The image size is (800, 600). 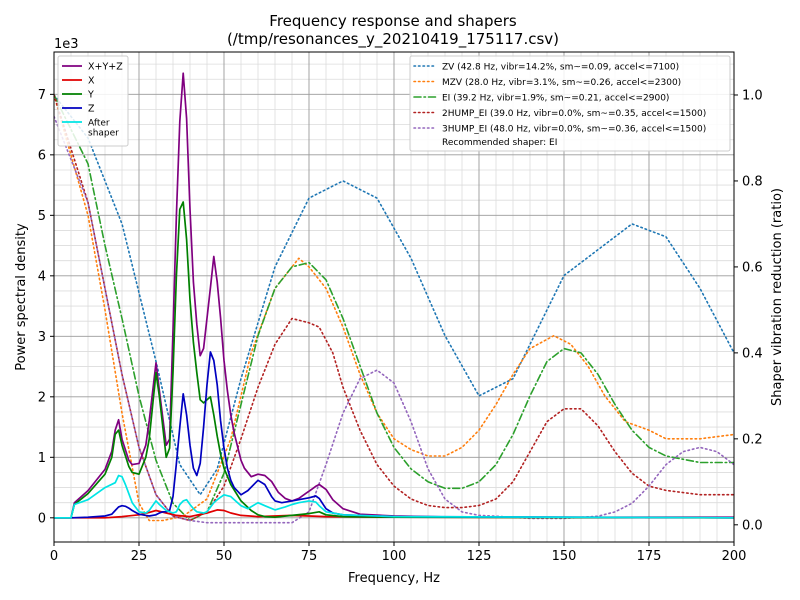 What do you see at coordinates (748, 310) in the screenshot?
I see `y2-axis-ticks: 0.0 0.2 0.4 0.6 0.8 1.0` at bounding box center [748, 310].